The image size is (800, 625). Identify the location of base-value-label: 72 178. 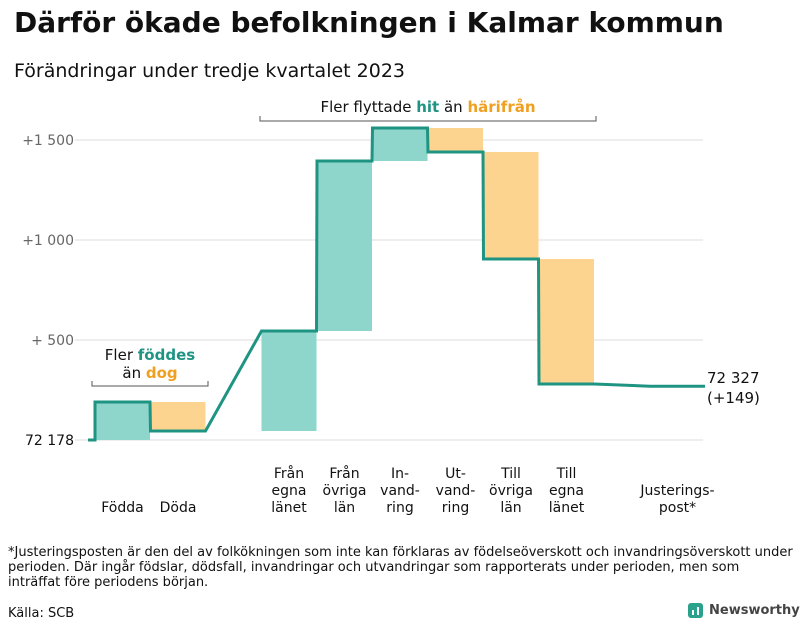
(49, 441).